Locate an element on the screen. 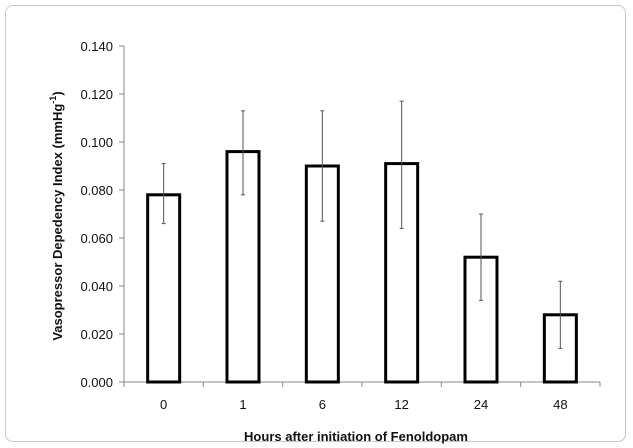 The width and height of the screenshot is (633, 448). x-axis-title: Hours after initiation of Fenoldopam is located at coordinates (356, 436).